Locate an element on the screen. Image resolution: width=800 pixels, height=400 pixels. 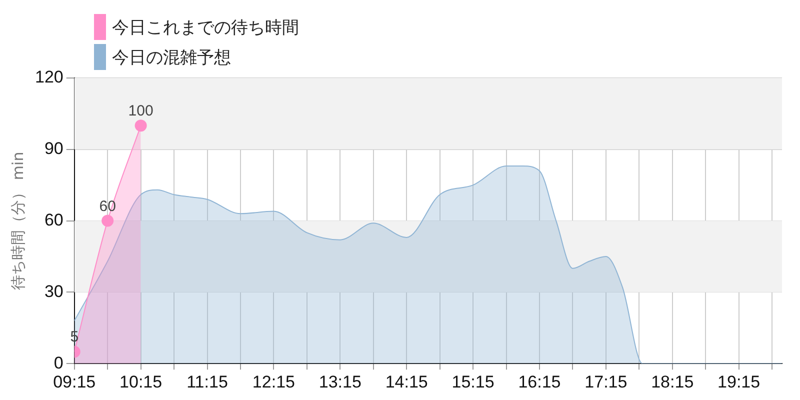
y-axis-title: 待ち時間（分） min is located at coordinates (17, 221).